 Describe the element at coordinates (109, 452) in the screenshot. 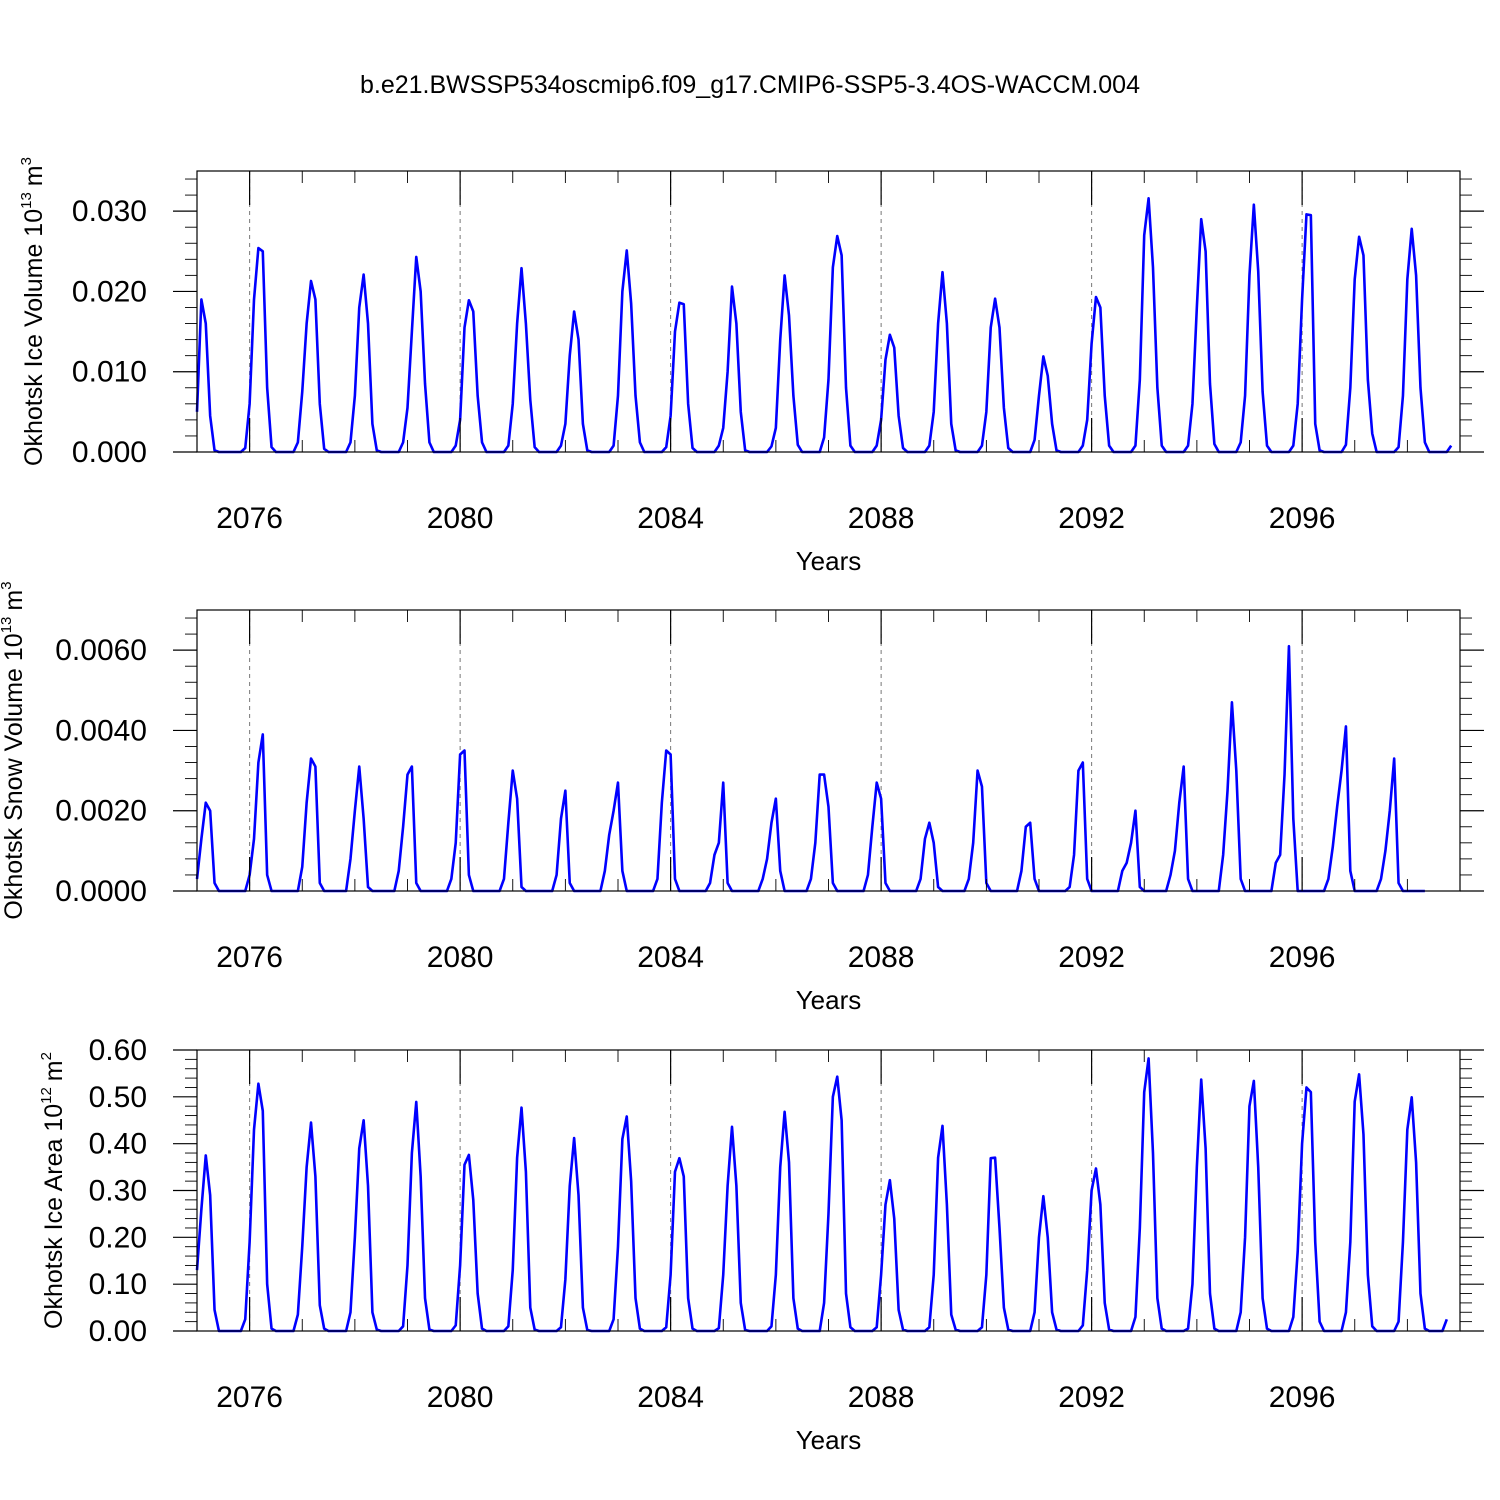

I see `y-tick-label: 0.000` at that location.